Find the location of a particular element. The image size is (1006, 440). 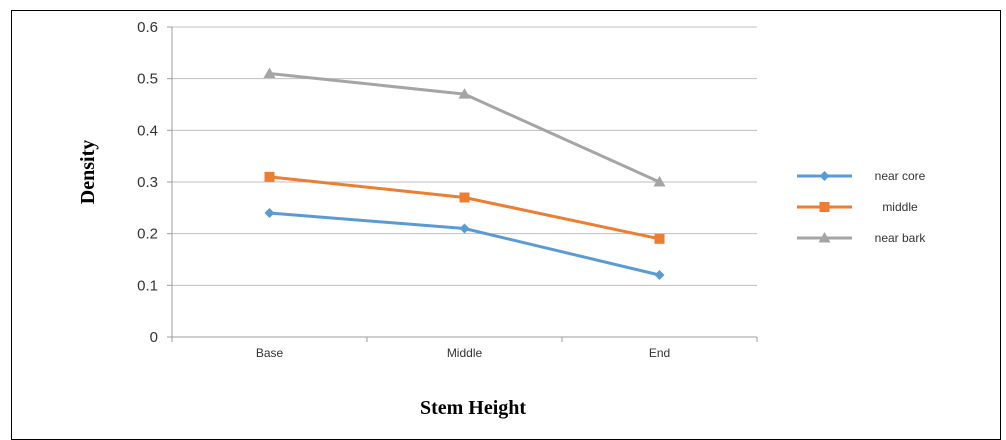

x-tick-labels: Base Middle End is located at coordinates (463, 353).